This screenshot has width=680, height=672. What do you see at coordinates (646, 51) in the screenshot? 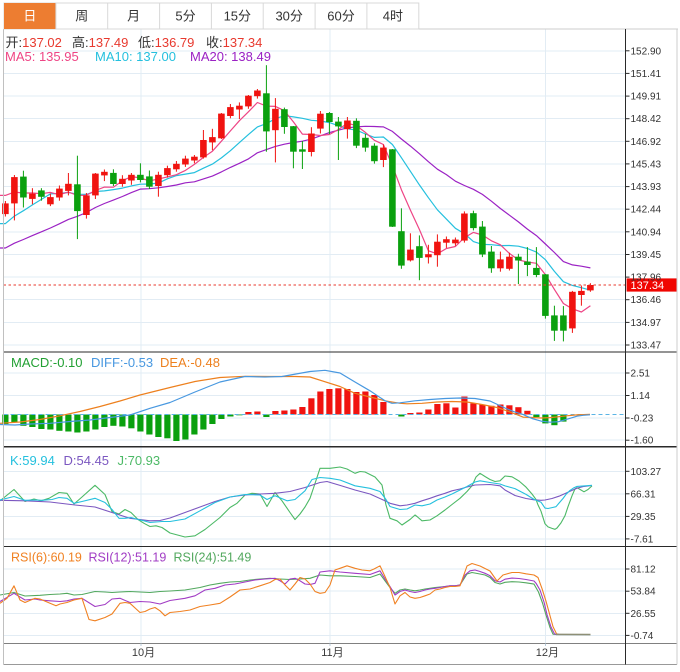
I see `svg-text: 152.90` at bounding box center [646, 51].